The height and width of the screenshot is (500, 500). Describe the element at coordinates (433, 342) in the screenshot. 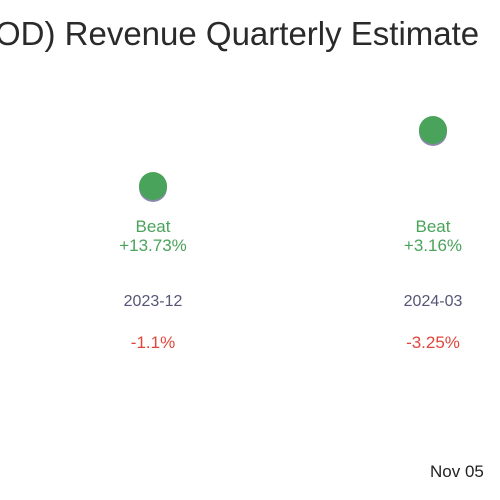

I see `change-label-2024-03: -3.25%` at that location.